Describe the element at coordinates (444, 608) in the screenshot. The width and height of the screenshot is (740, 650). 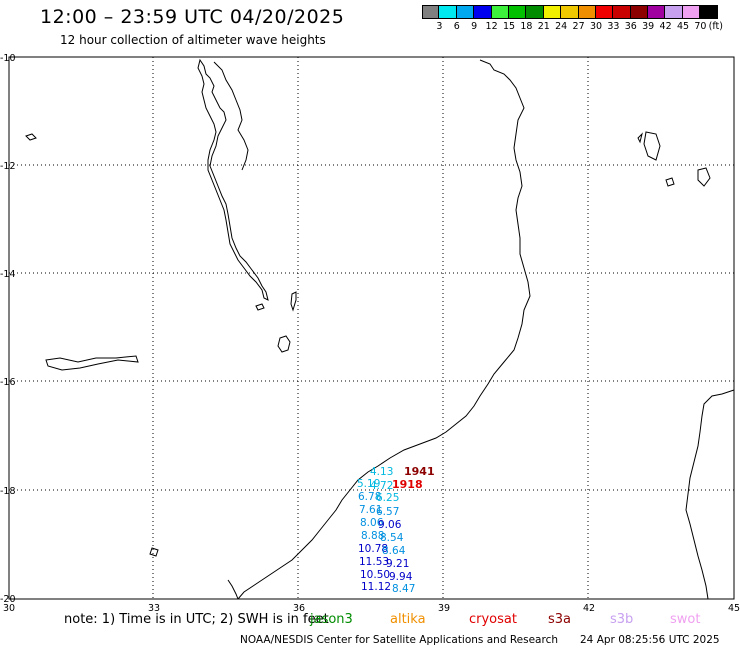
I see `lon-label: 39` at that location.